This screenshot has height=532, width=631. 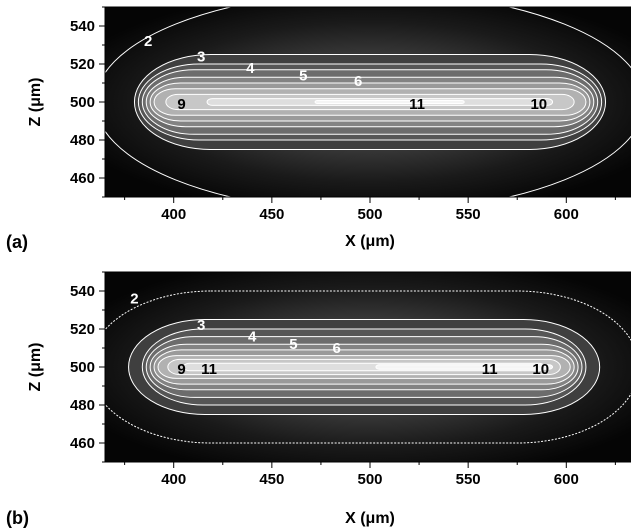 I want to click on panel-b-y-axis-title: Z (μm), so click(x=35, y=367).